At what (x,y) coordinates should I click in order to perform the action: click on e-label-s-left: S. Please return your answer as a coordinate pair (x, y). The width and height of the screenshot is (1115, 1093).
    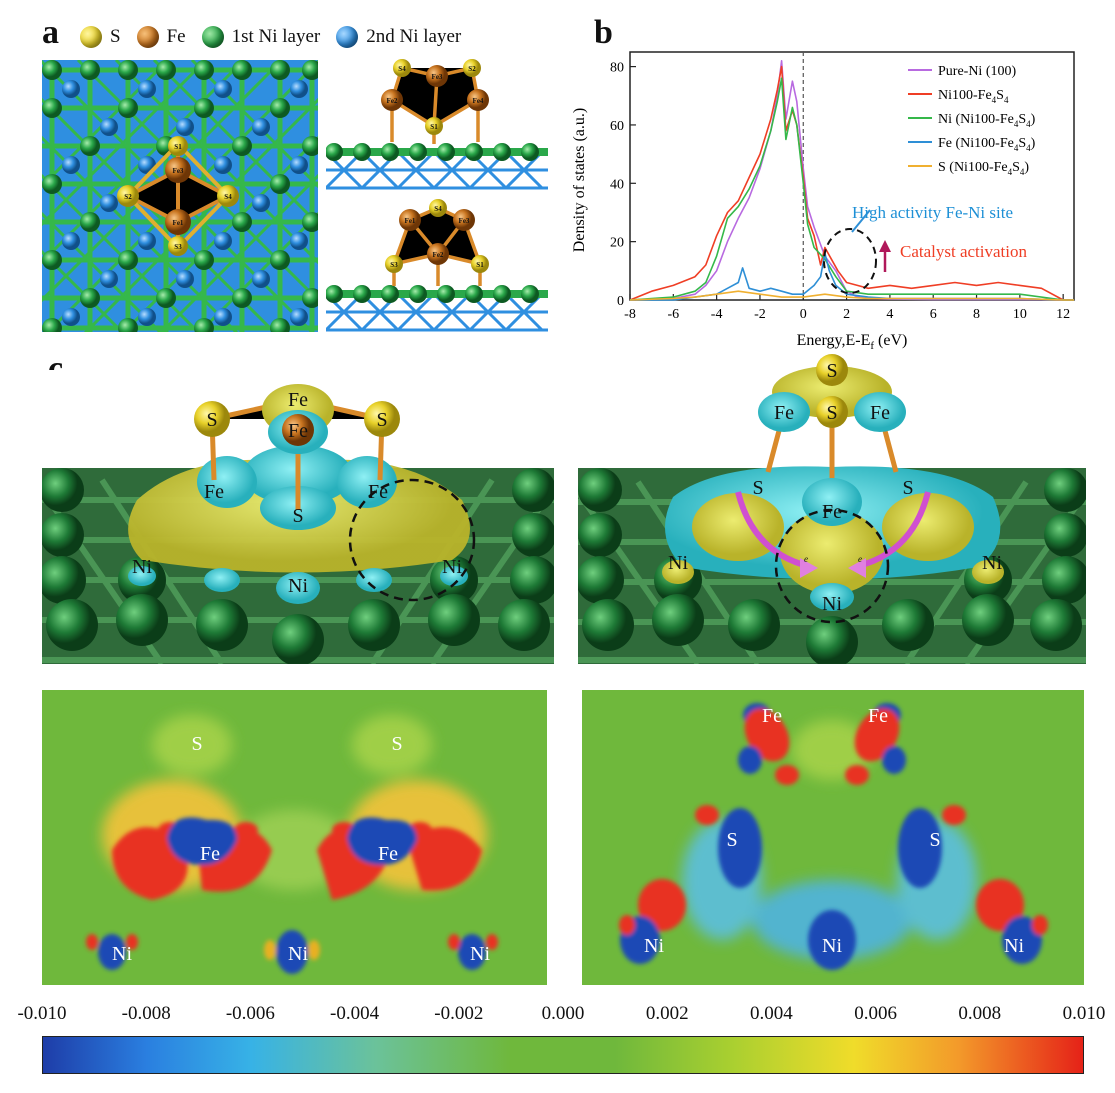
    Looking at the image, I should click on (196, 744).